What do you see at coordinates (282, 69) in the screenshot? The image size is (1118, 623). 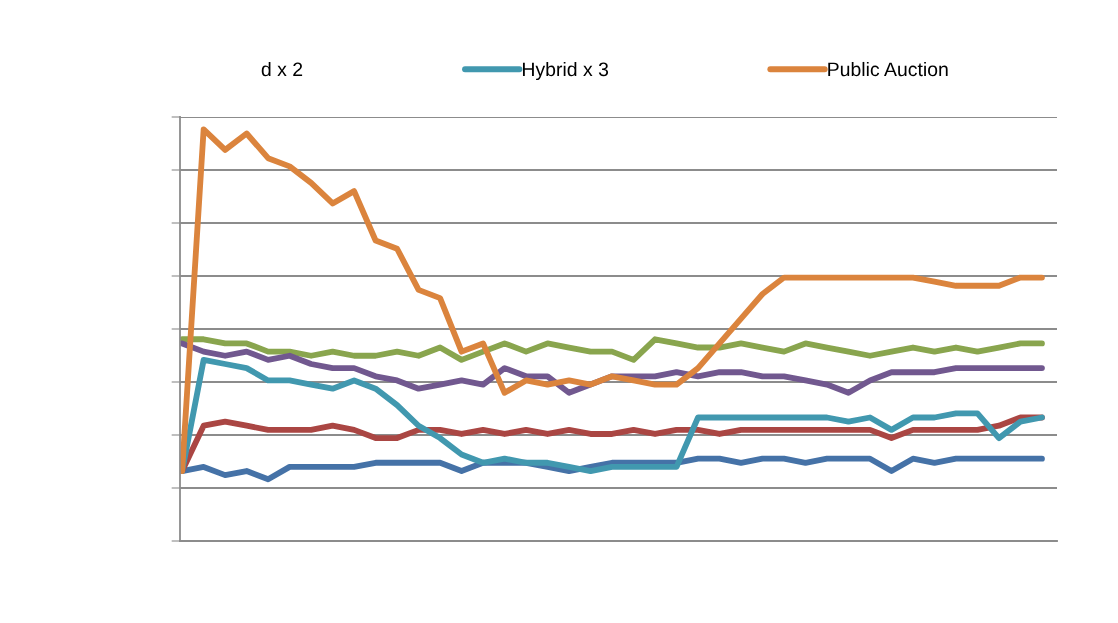 I see `text: d x 2` at bounding box center [282, 69].